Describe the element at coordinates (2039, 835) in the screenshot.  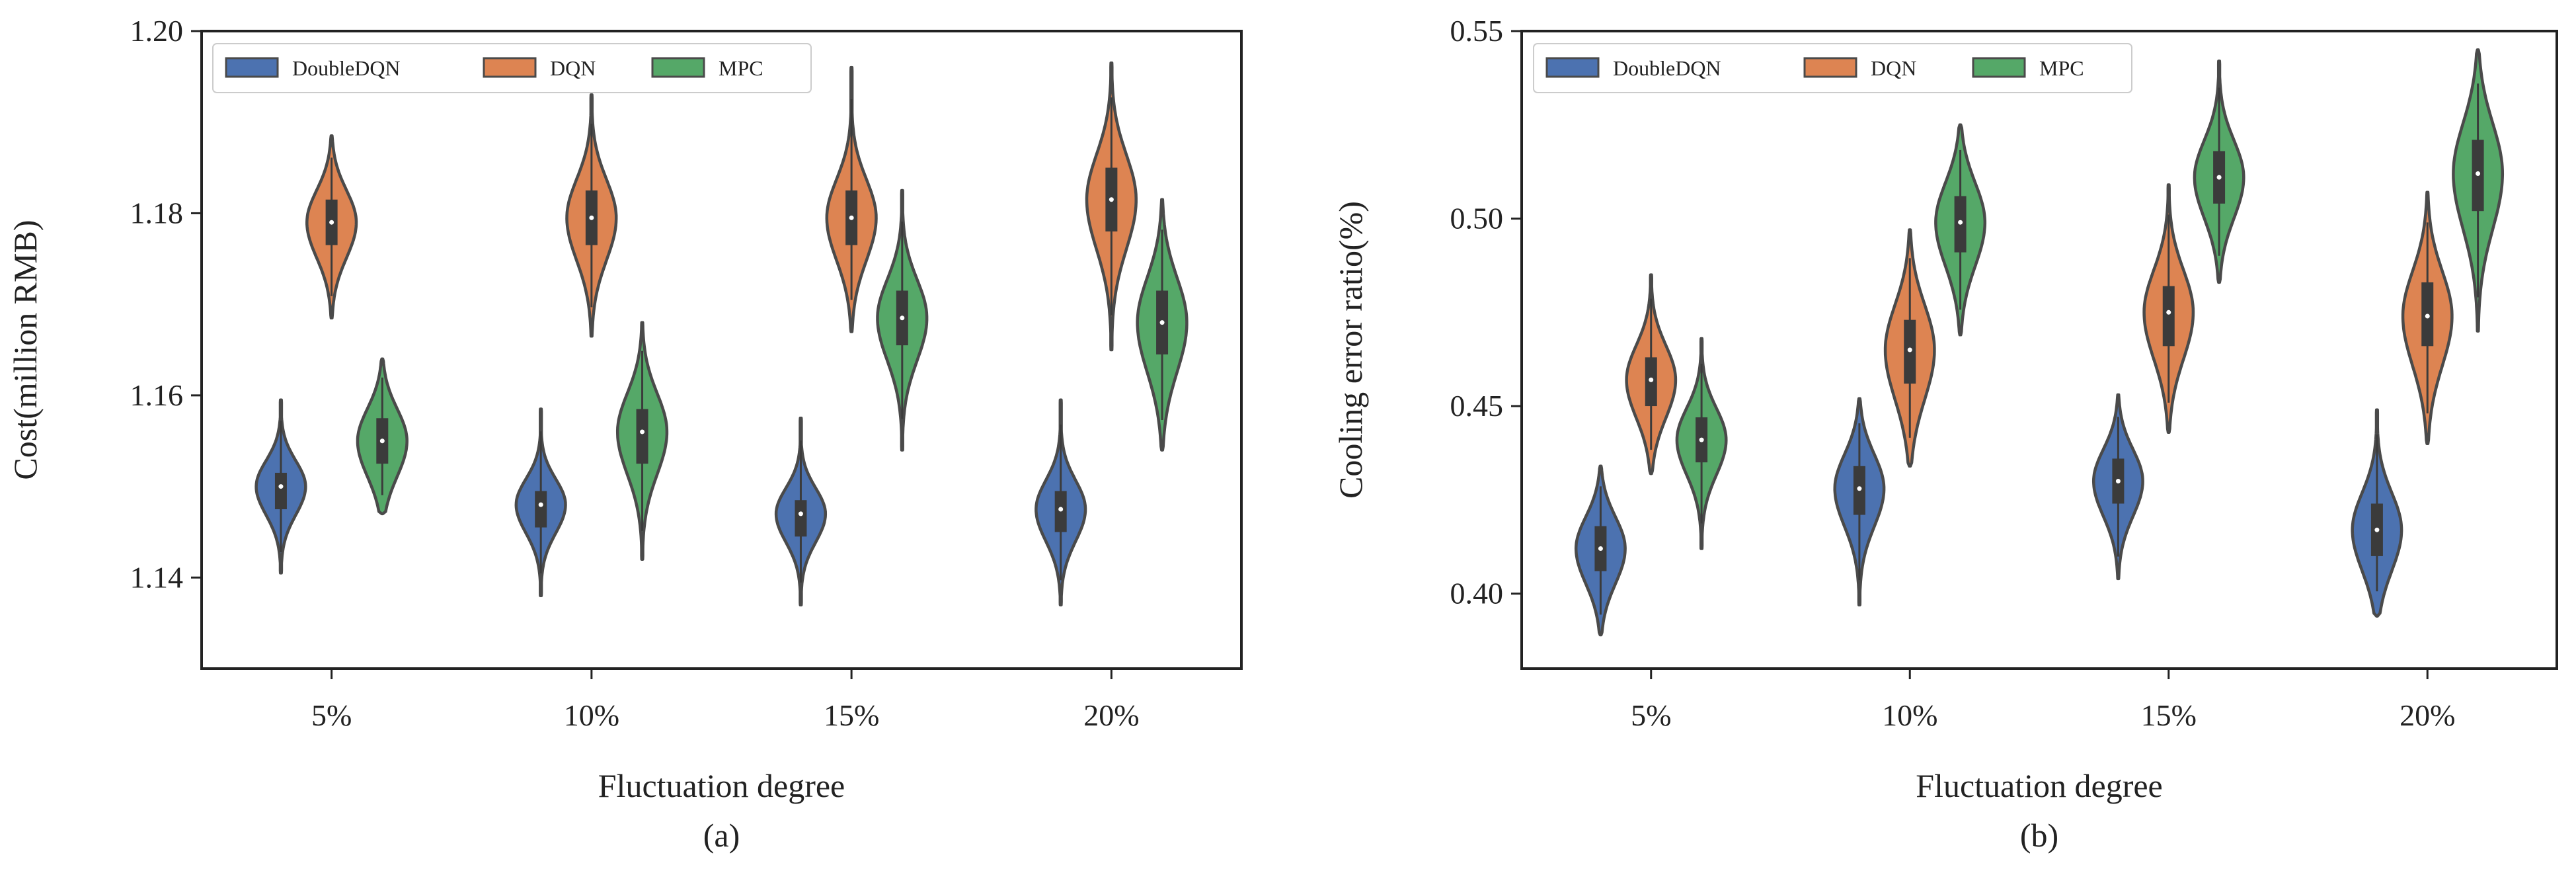
I see `panel-label: (b)` at that location.